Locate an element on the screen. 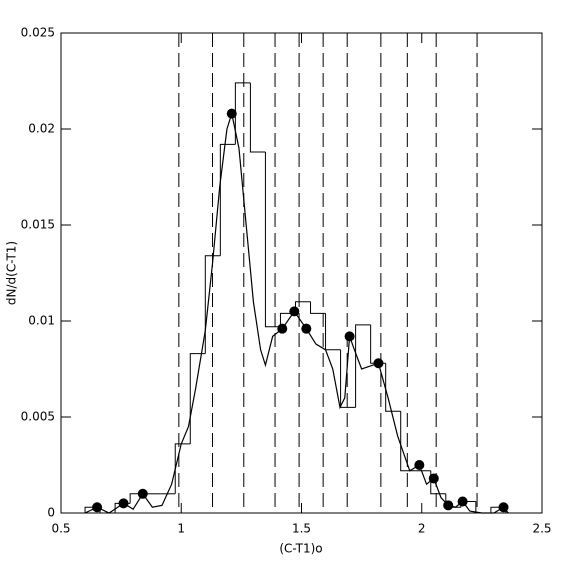  y-tick-label: 0.005 is located at coordinates (38, 417).